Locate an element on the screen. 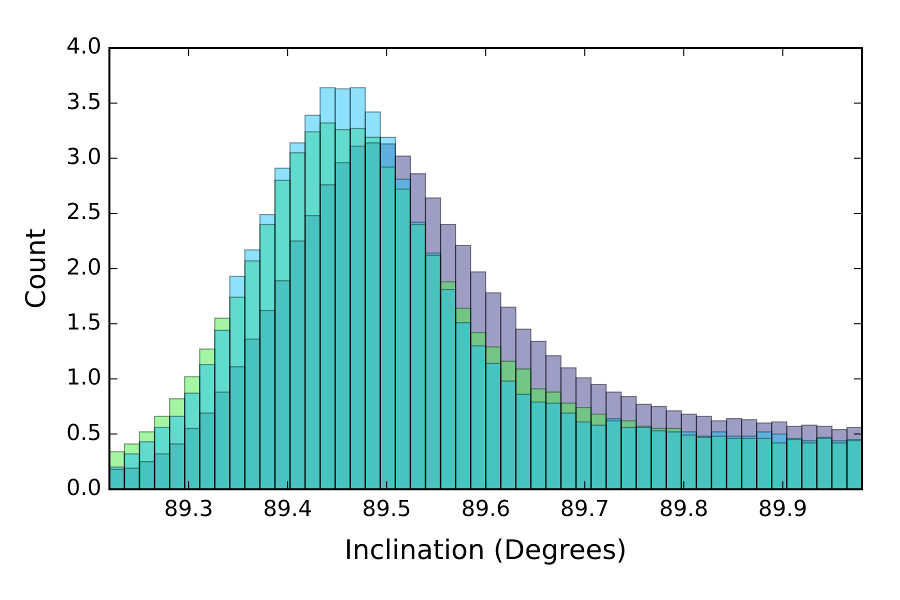 This screenshot has width=900, height=600. y-axis-title: Count is located at coordinates (36, 268).